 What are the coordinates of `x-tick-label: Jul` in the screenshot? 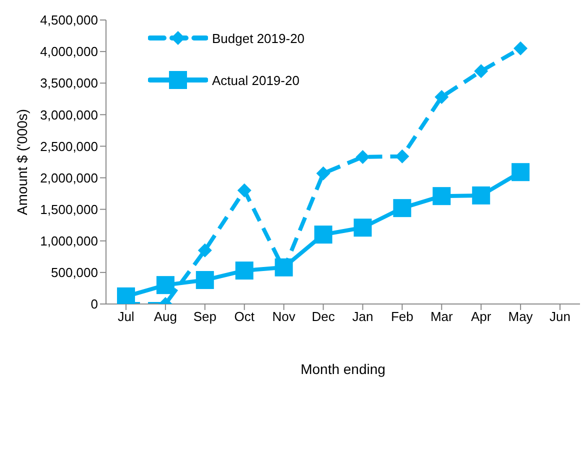 It's located at (126, 316).